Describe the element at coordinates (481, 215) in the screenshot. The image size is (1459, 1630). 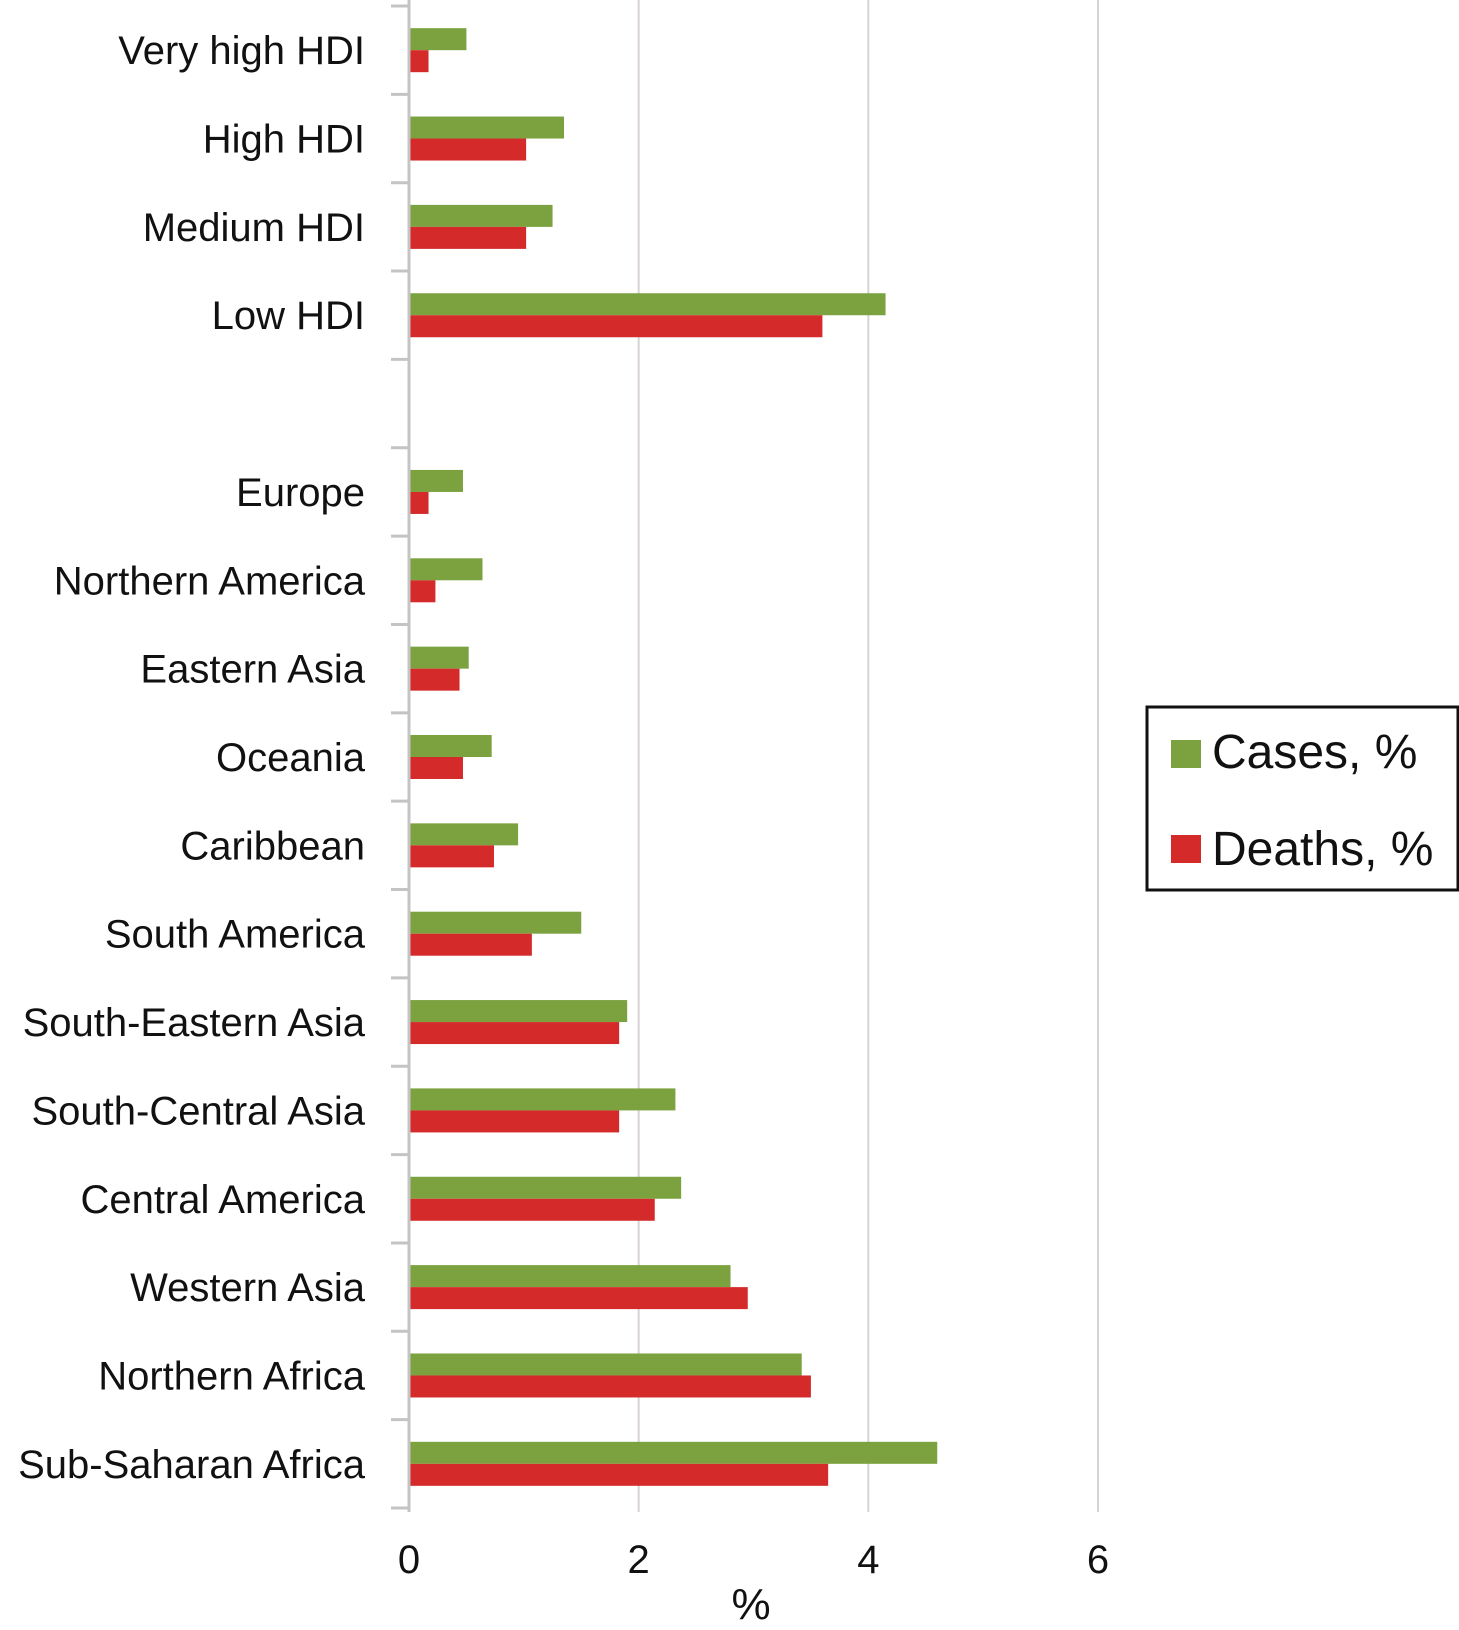
I see `bar-cases-medium-hdi` at that location.